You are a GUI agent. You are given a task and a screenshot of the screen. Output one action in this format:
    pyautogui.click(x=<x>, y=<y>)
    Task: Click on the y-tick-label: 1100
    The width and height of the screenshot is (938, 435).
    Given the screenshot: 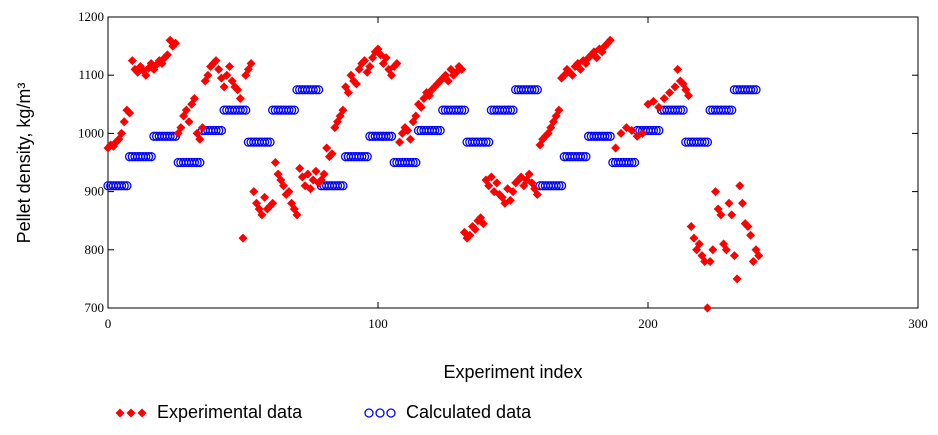 What is the action you would take?
    pyautogui.click(x=91, y=74)
    